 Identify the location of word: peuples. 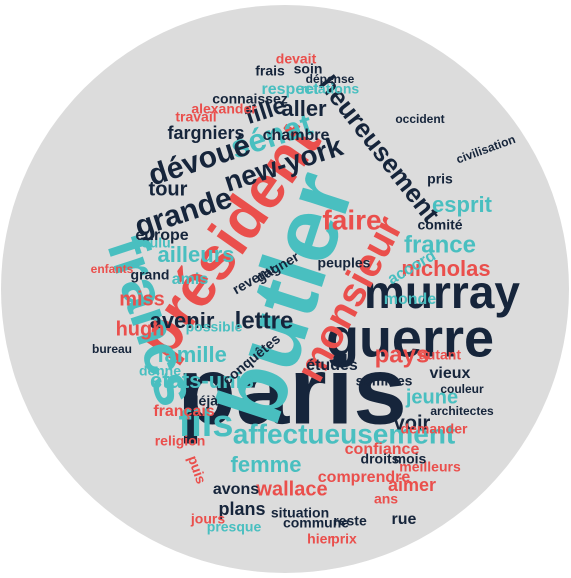
(344, 263).